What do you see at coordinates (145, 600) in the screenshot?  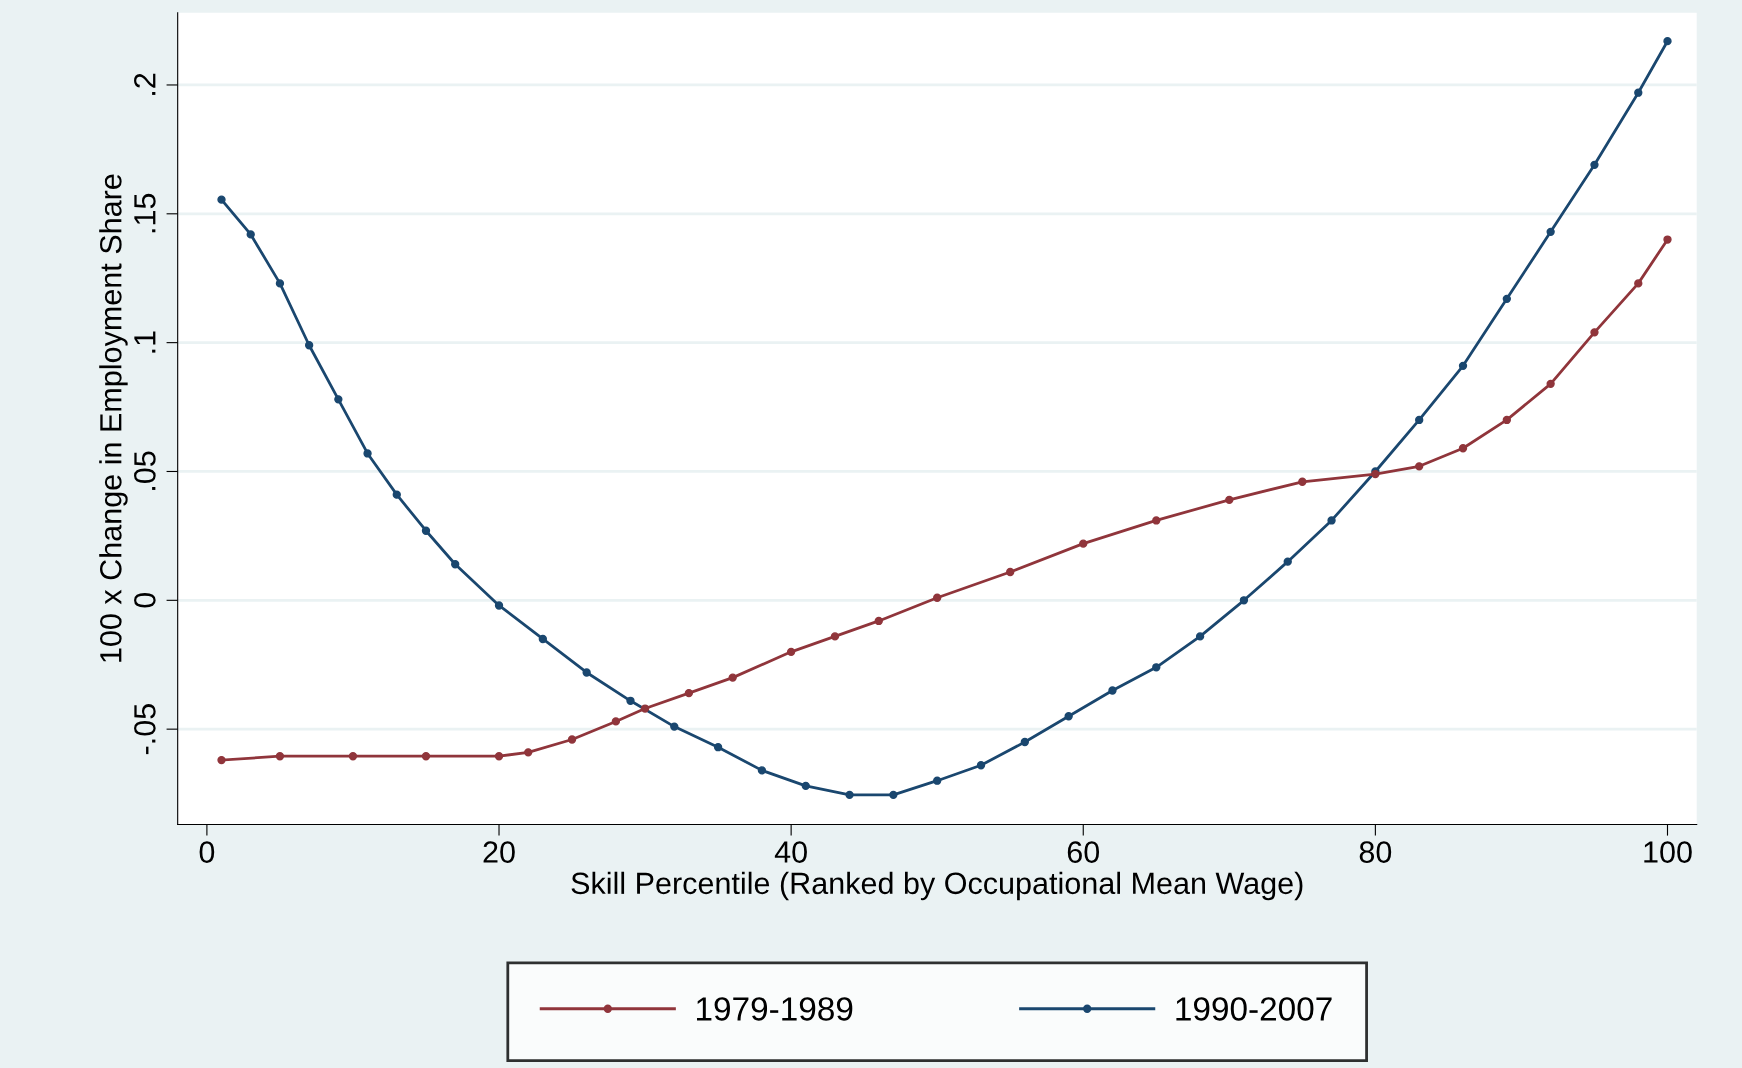 I see `y-tick-label: 0` at bounding box center [145, 600].